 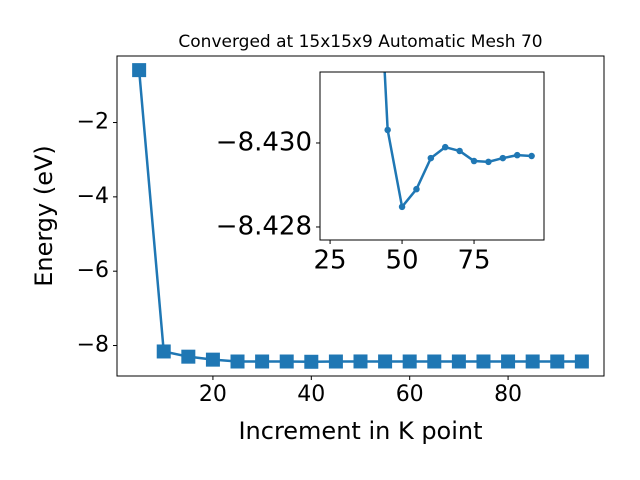 What do you see at coordinates (93, 122) in the screenshot?
I see `y-tick-label: −2` at bounding box center [93, 122].